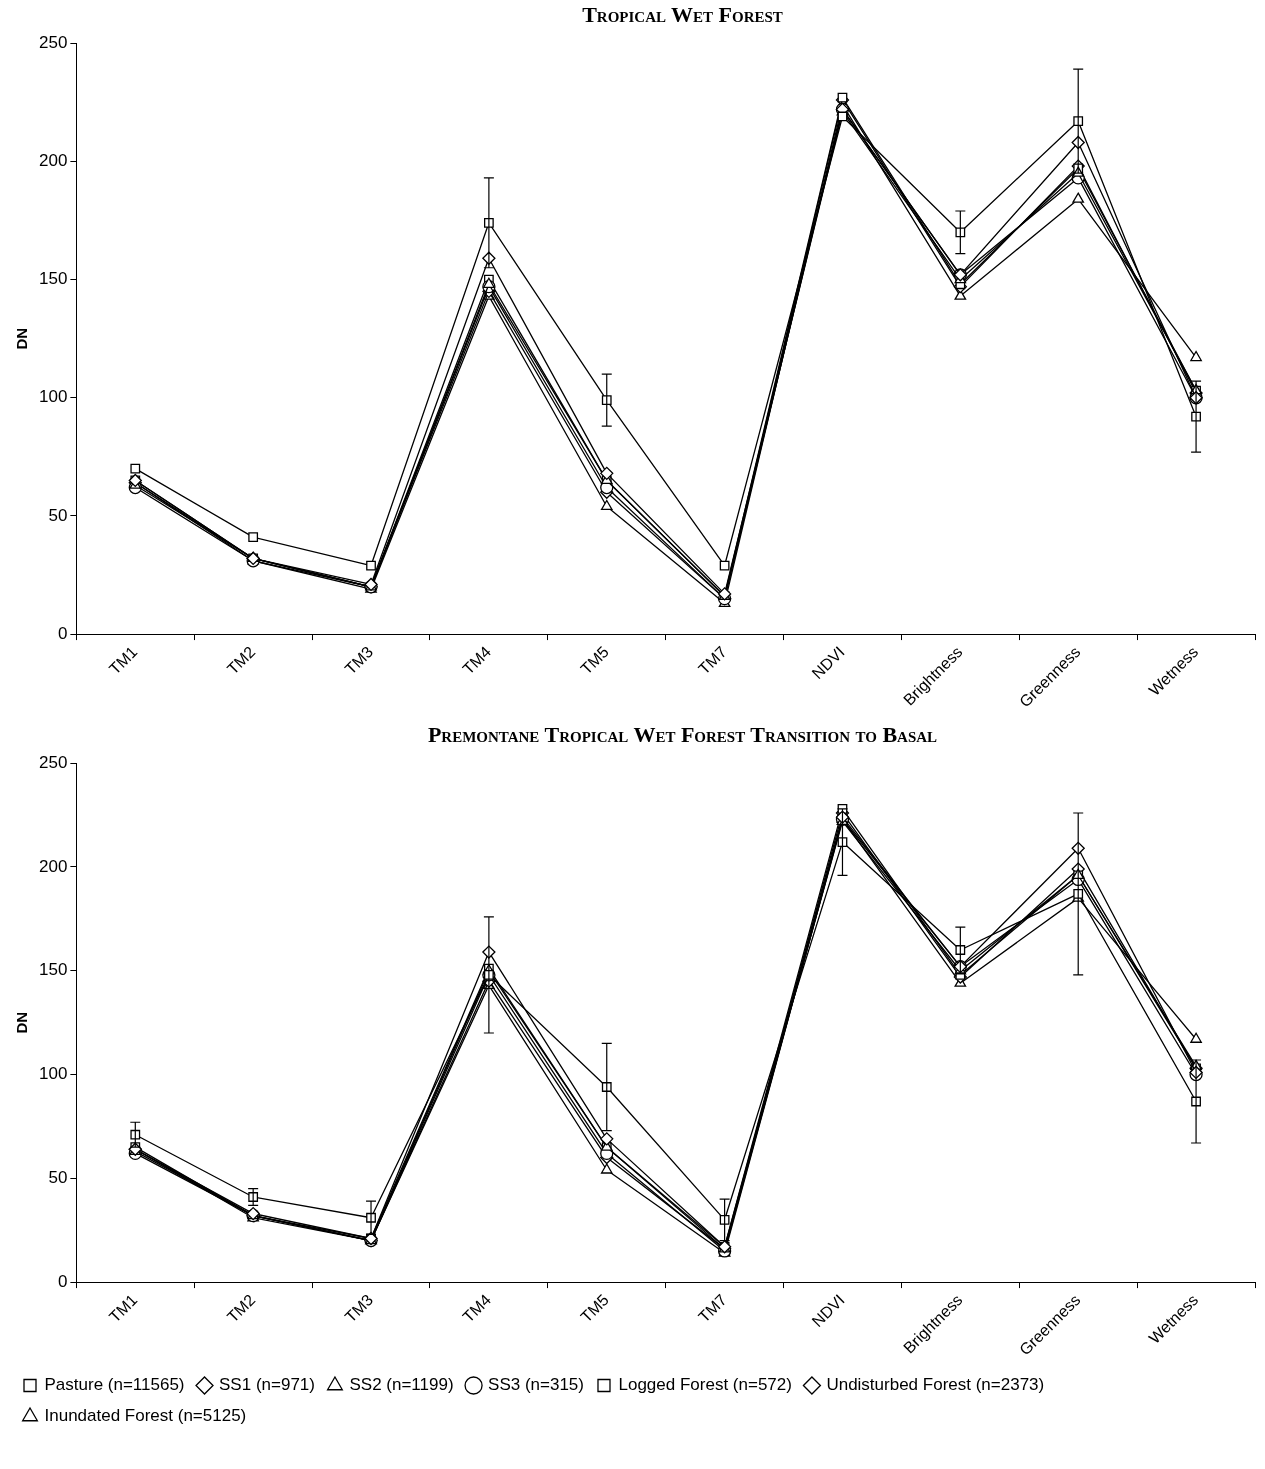  I want to click on legend-label: Undisturbed Forest (n=2373), so click(935, 1385).